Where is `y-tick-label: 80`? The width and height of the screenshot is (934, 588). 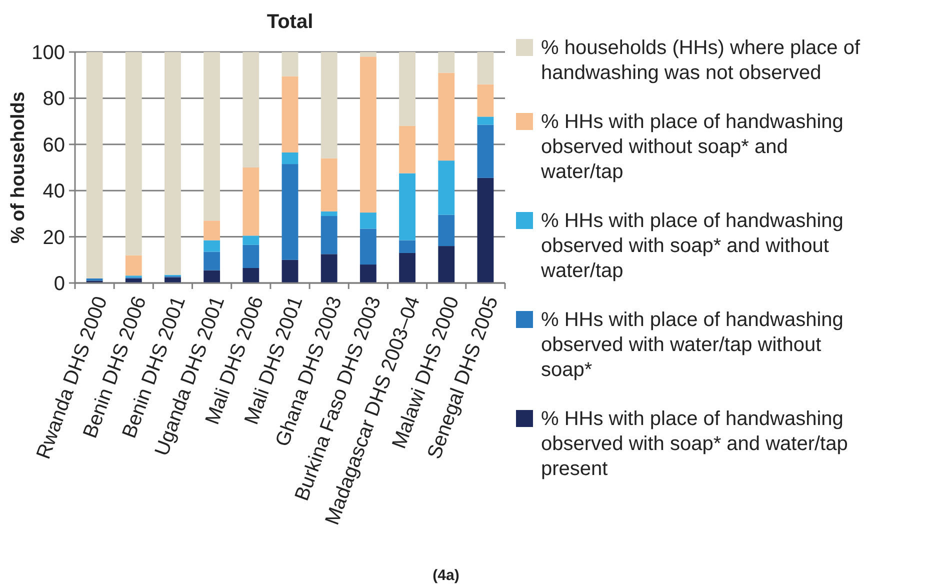
y-tick-label: 80 is located at coordinates (53, 99).